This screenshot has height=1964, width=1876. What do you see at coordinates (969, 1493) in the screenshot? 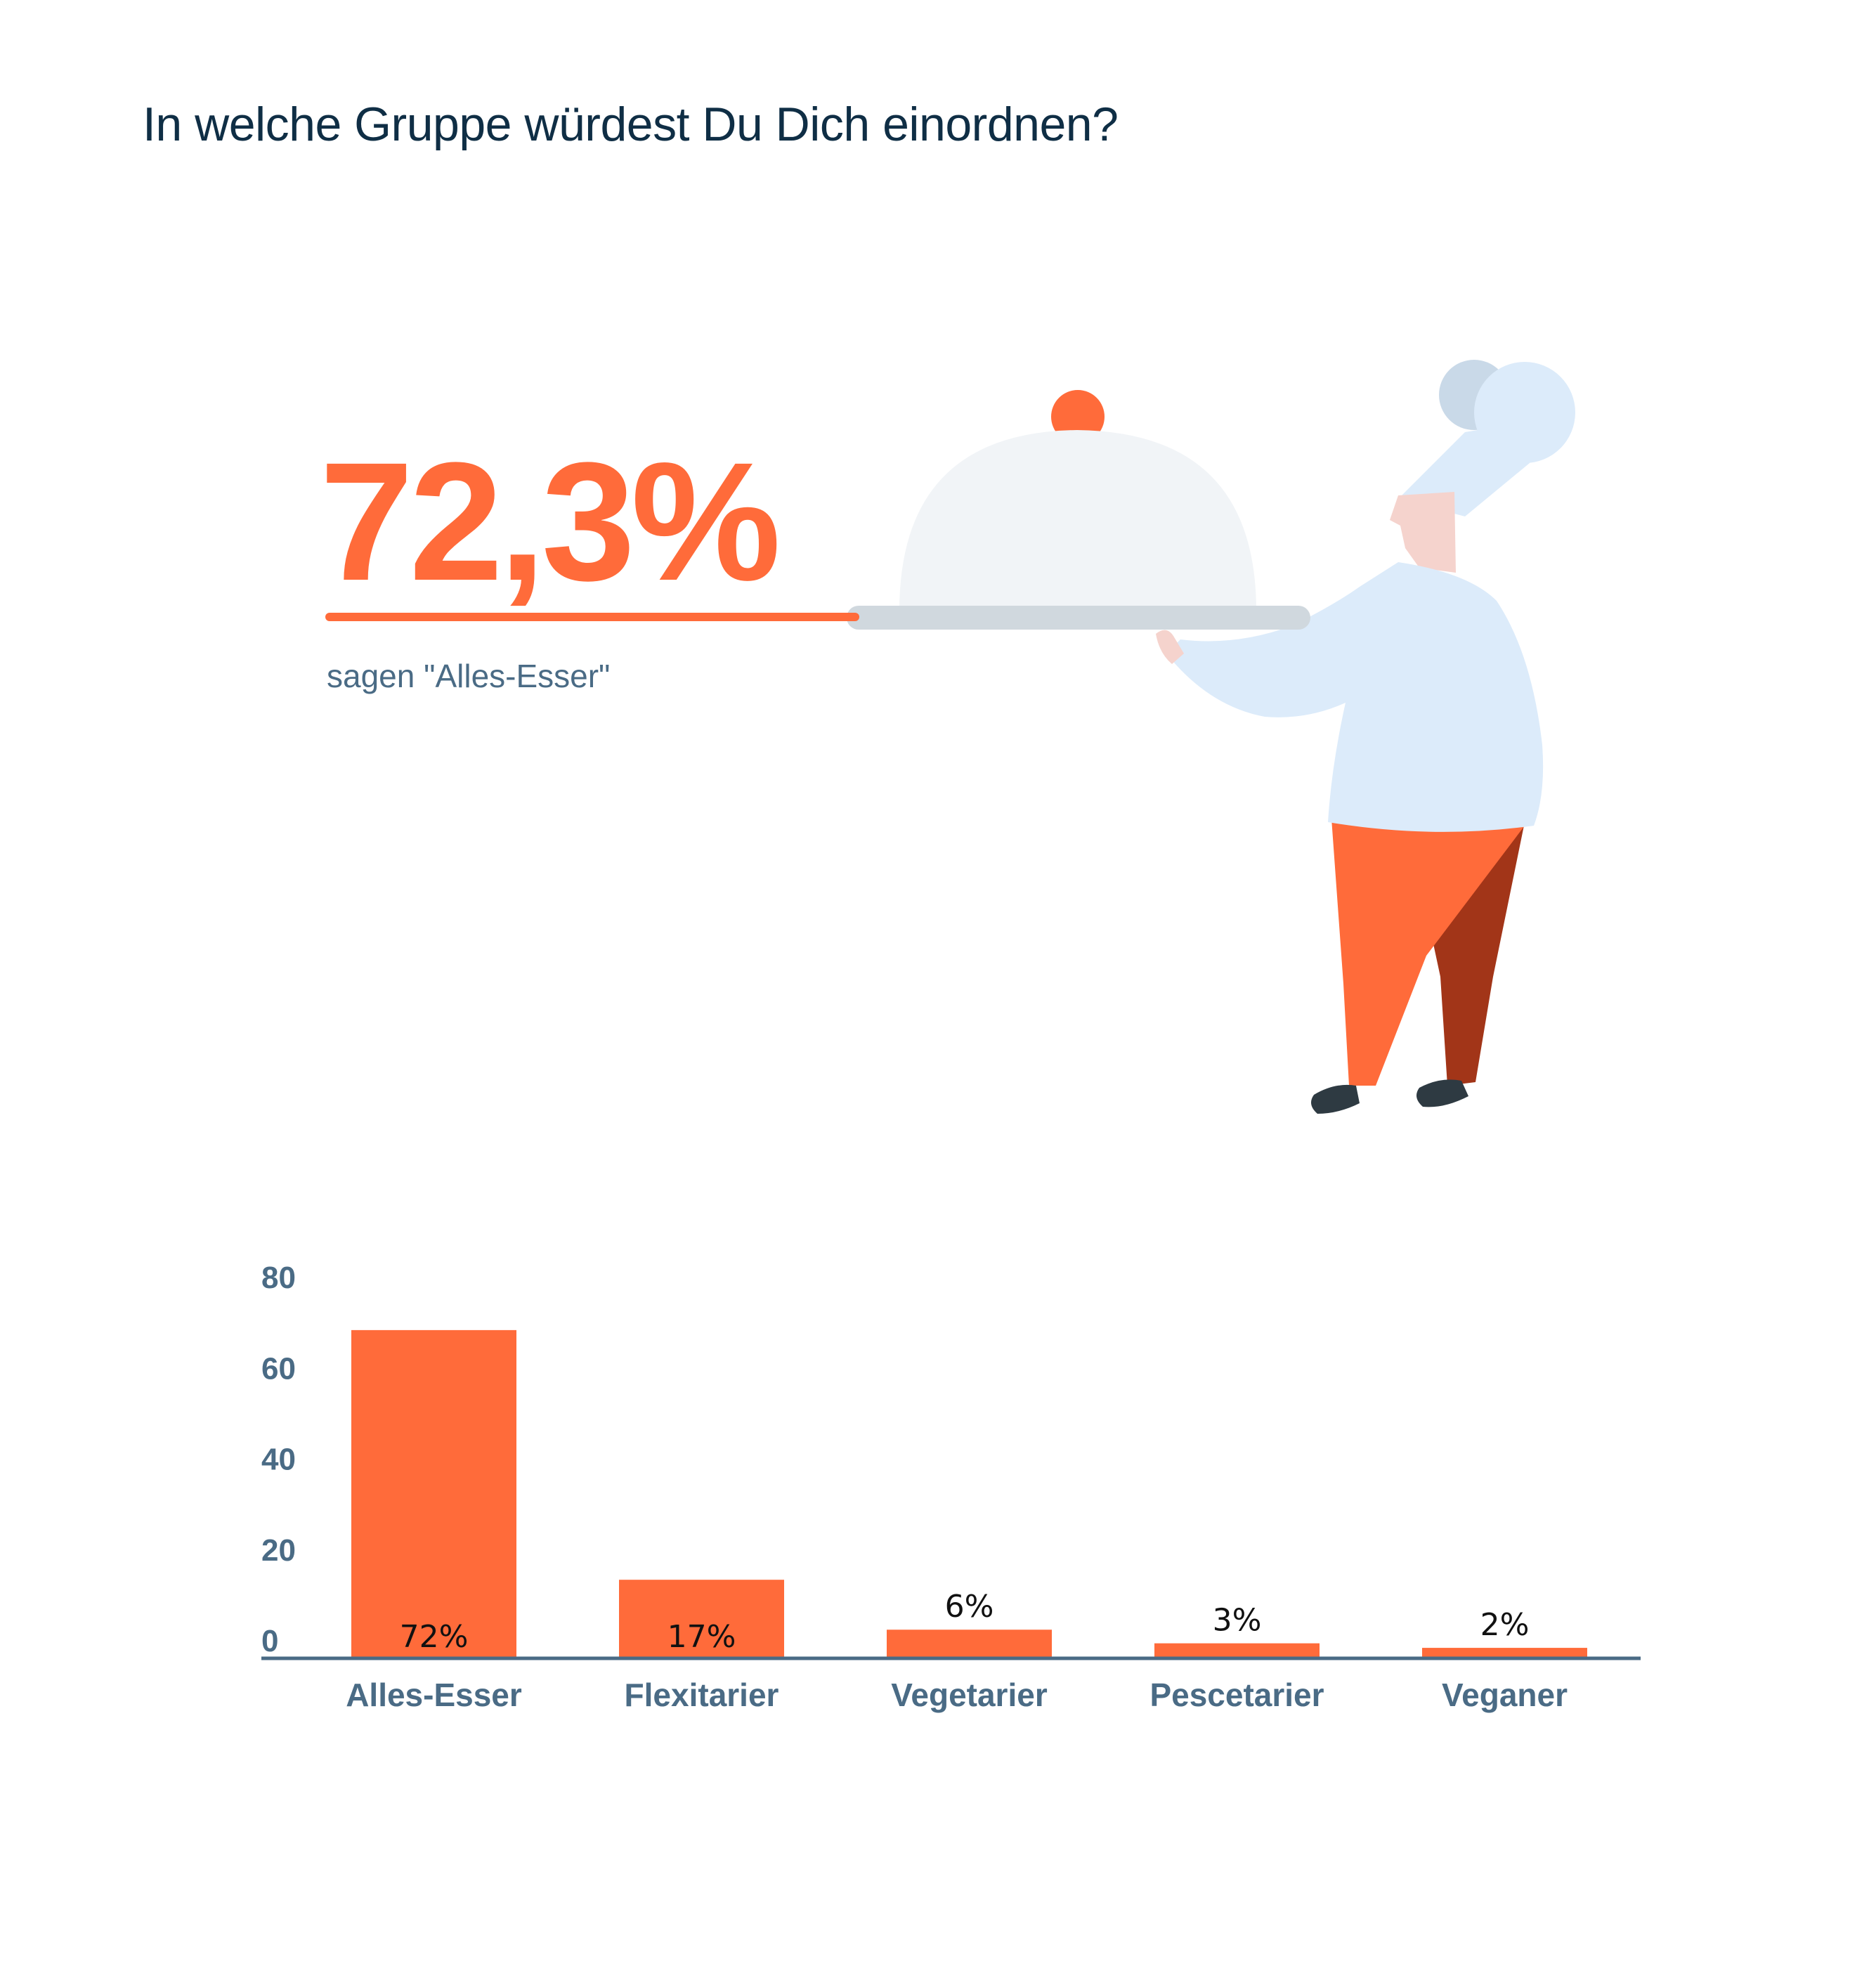
I see `bars` at bounding box center [969, 1493].